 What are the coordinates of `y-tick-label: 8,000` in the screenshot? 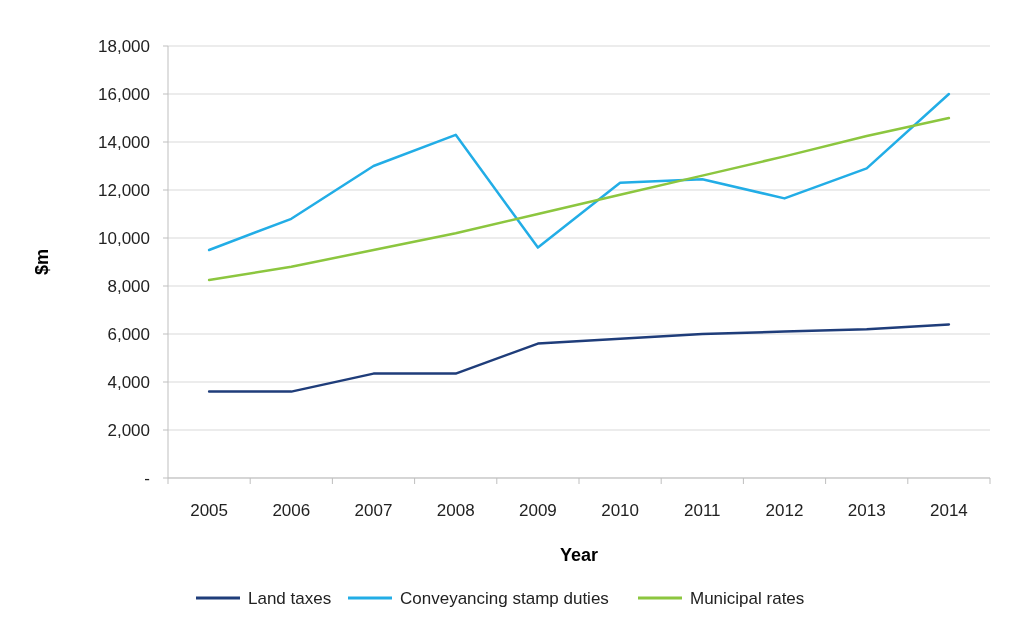 It's located at (128, 286).